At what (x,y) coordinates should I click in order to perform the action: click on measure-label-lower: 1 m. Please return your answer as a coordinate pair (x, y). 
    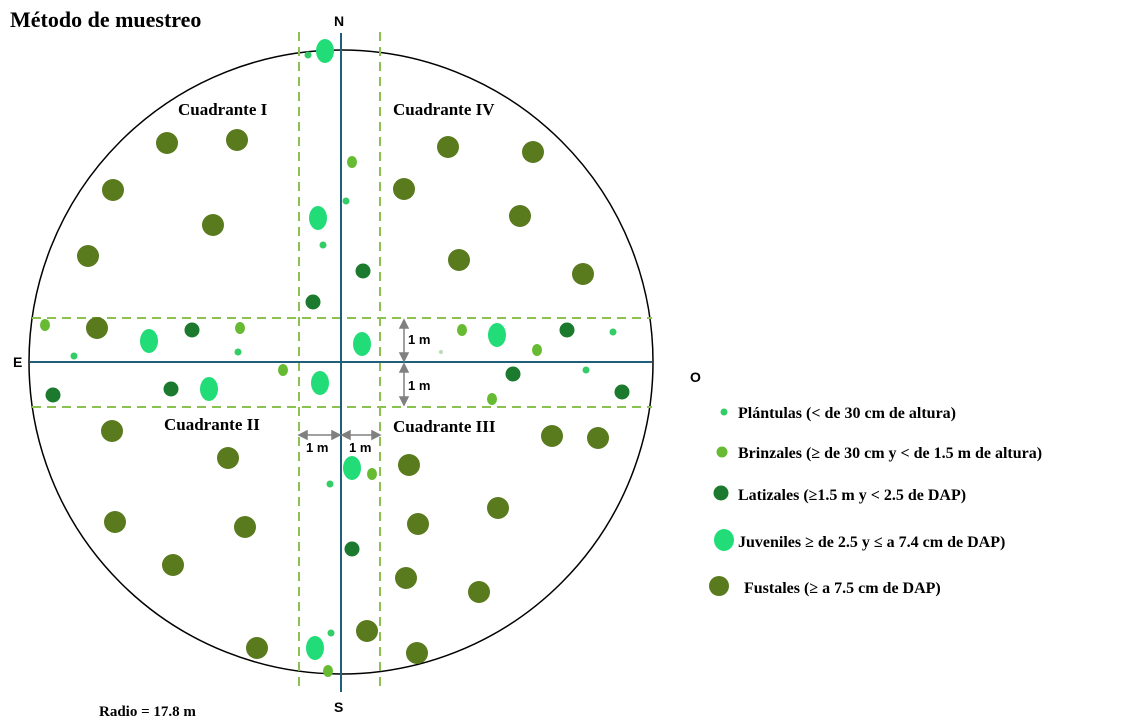
    Looking at the image, I should click on (419, 385).